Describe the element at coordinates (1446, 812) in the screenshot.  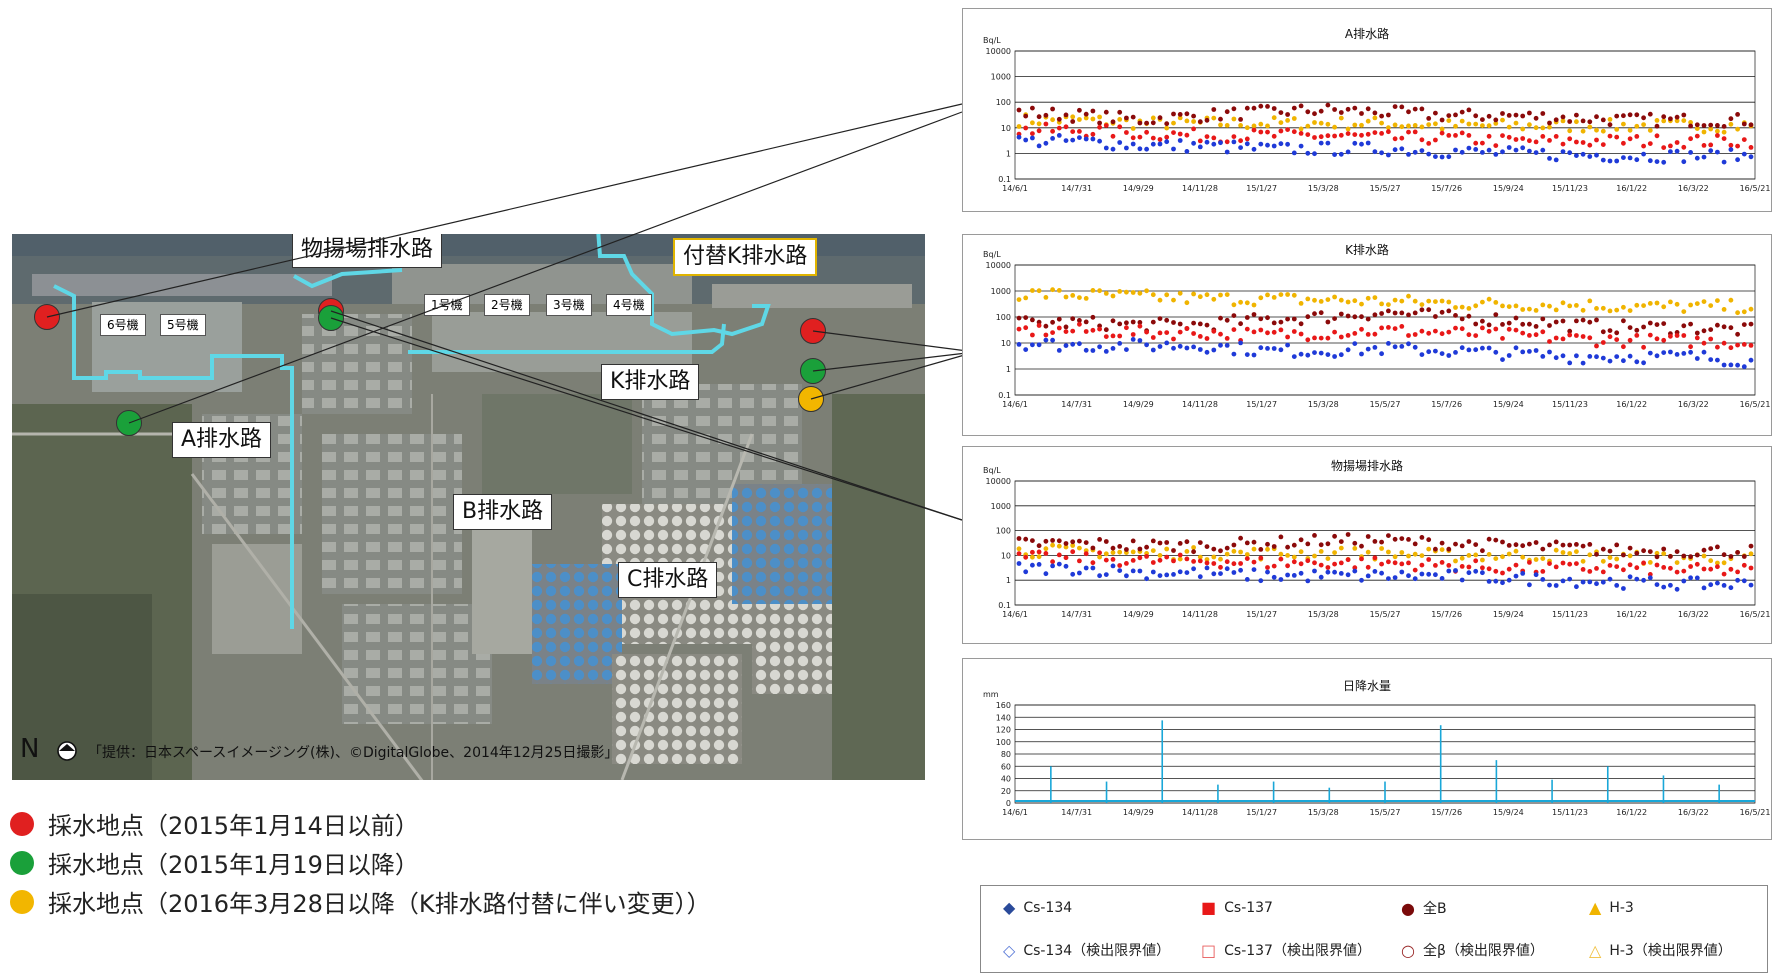
I see `x-tick-label: 15/7/26` at that location.